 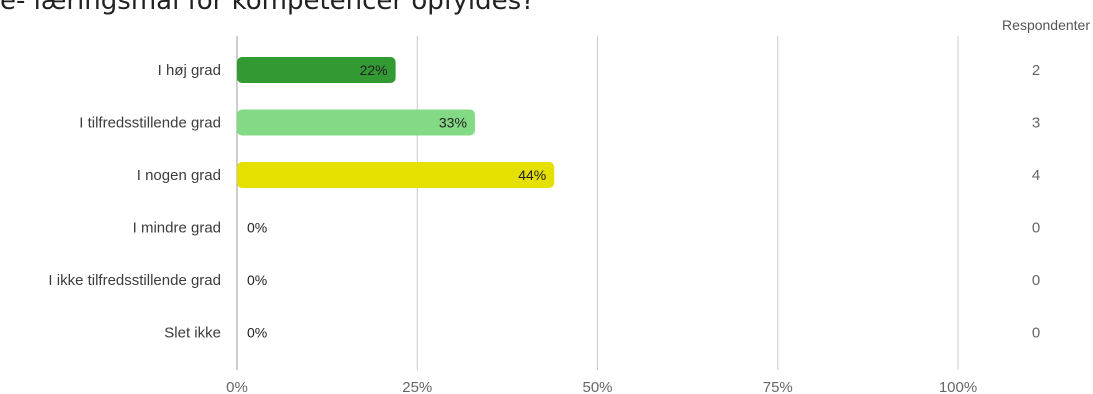 What do you see at coordinates (1036, 70) in the screenshot?
I see `respondent-count: 2` at bounding box center [1036, 70].